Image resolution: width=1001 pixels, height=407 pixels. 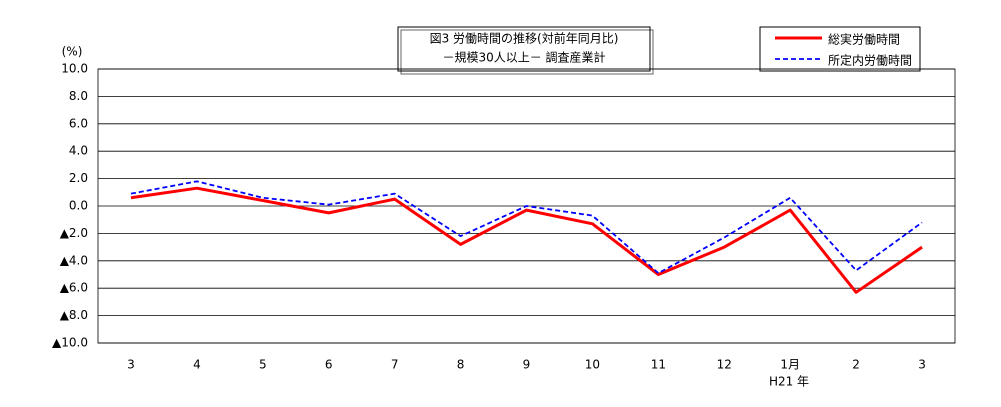 What do you see at coordinates (78, 123) in the screenshot?
I see `y-tick-label: 6.0` at bounding box center [78, 123].